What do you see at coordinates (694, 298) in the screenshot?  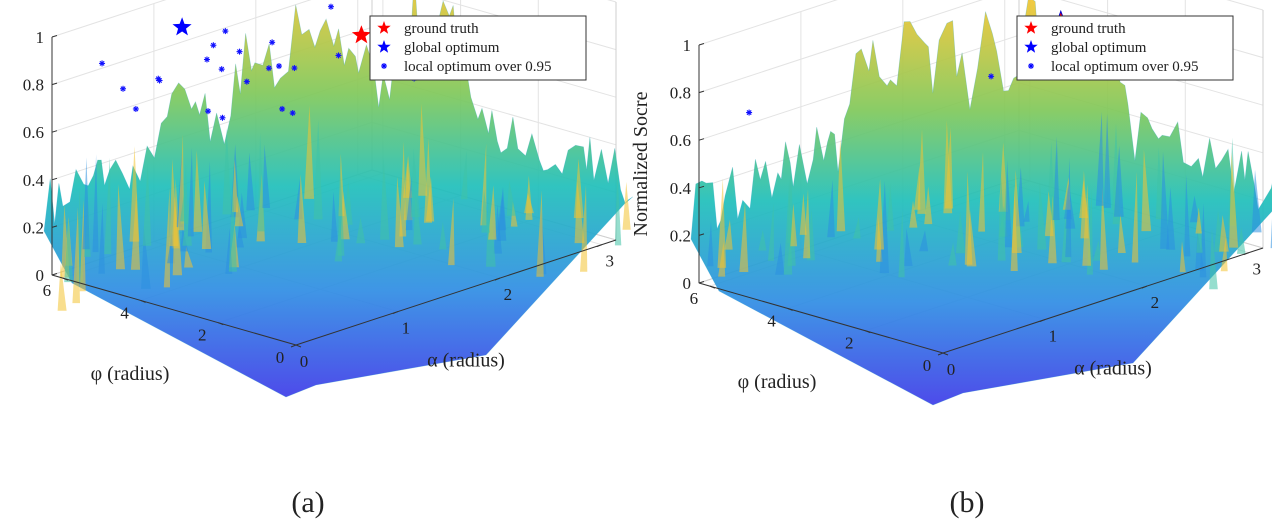 I see `y-tick-label: 6` at bounding box center [694, 298].